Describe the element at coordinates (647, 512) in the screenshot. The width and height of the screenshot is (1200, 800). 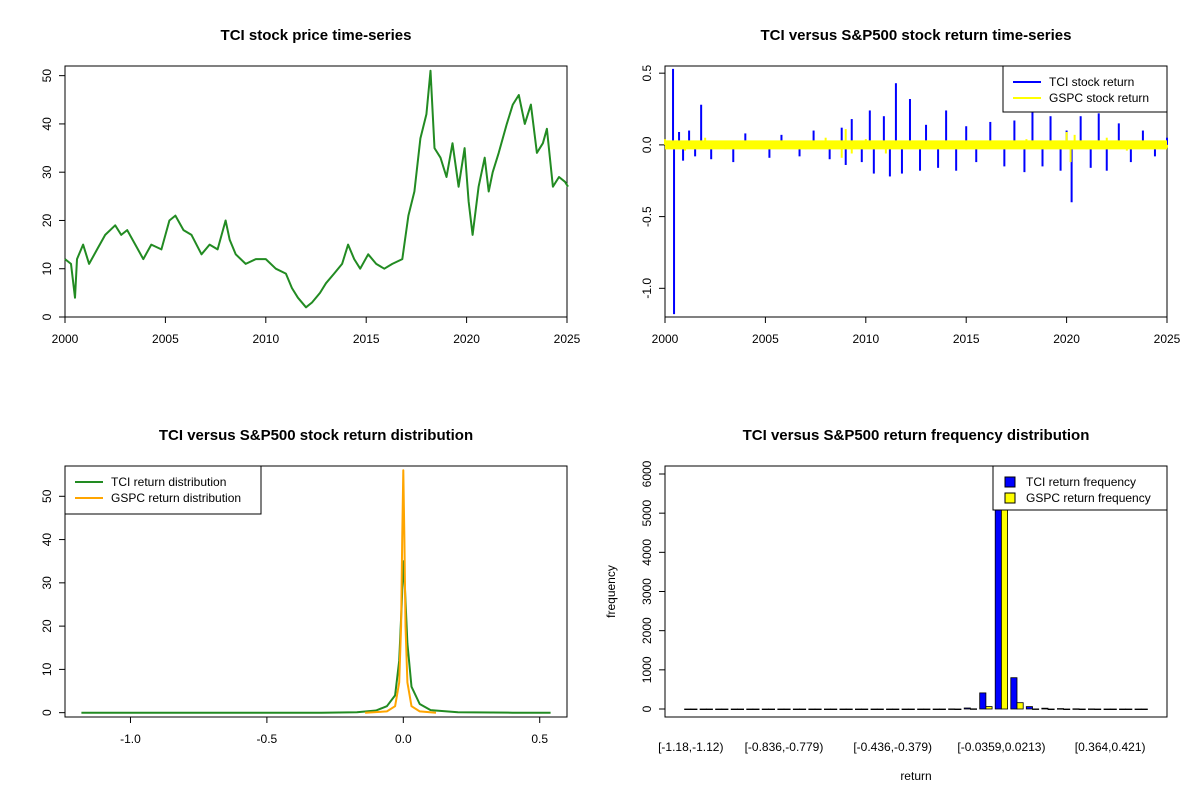
I see `y-tick-label: 5000` at that location.